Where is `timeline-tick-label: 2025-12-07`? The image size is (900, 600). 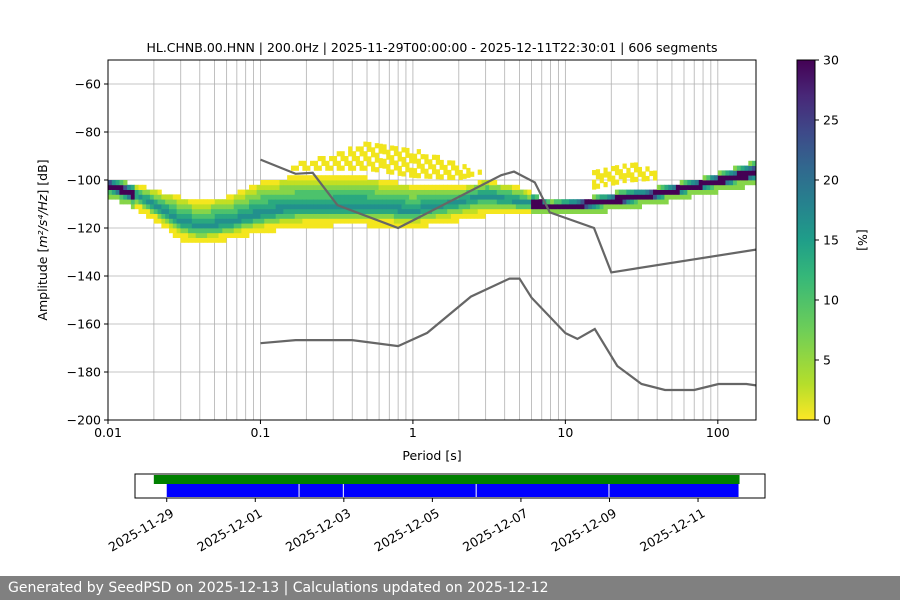
timeline-tick-label: 2025-12-07 is located at coordinates (495, 529).